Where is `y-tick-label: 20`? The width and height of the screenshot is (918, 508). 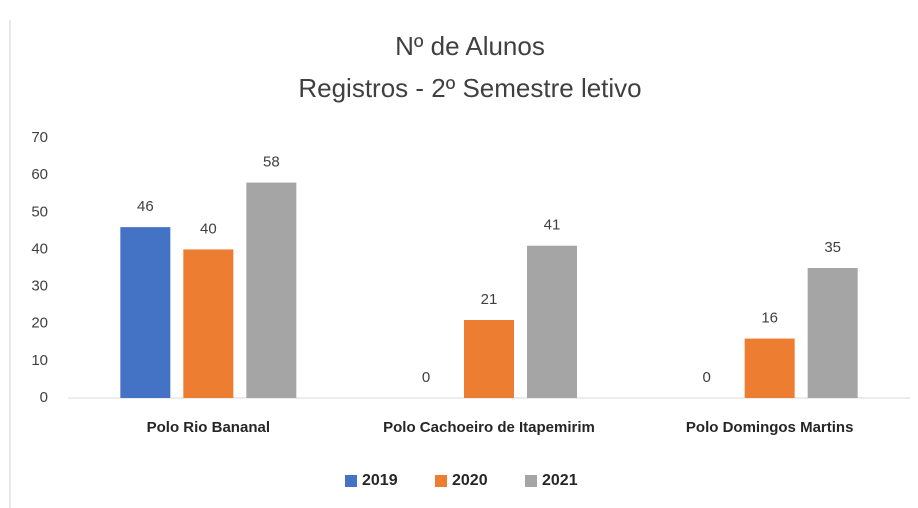
y-tick-label: 20 is located at coordinates (39, 323).